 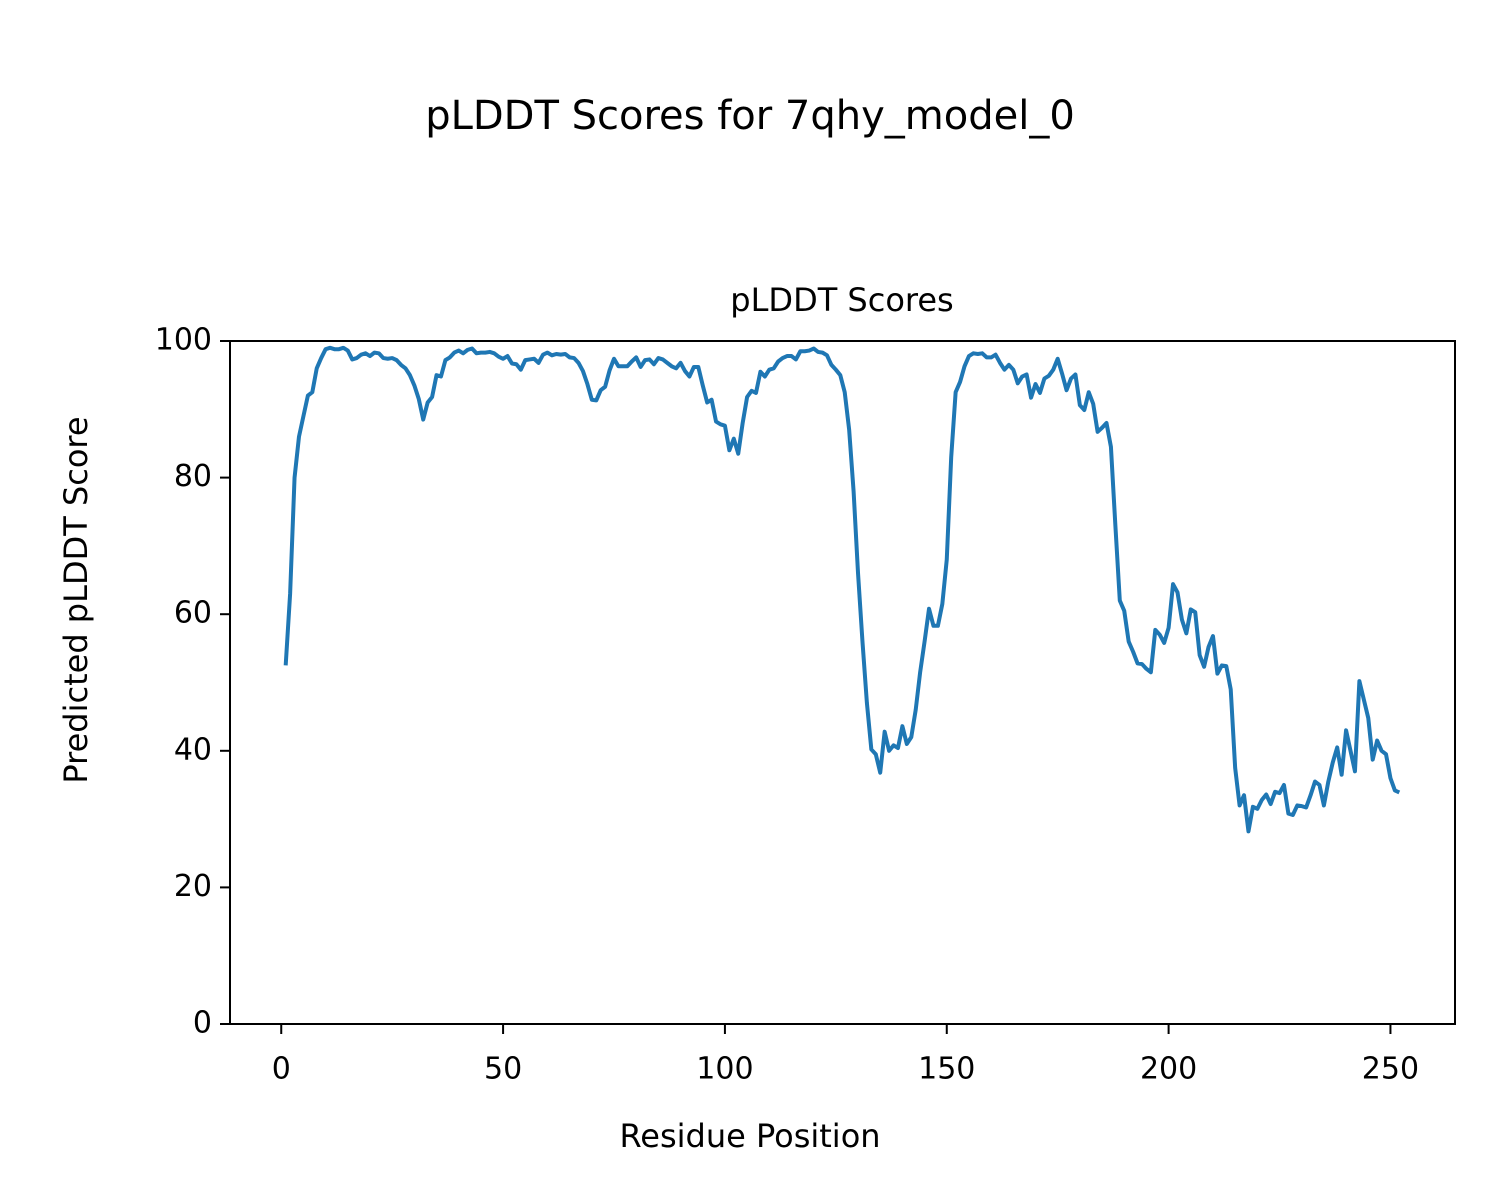 I want to click on x-tick-label: 0, so click(x=281, y=1069).